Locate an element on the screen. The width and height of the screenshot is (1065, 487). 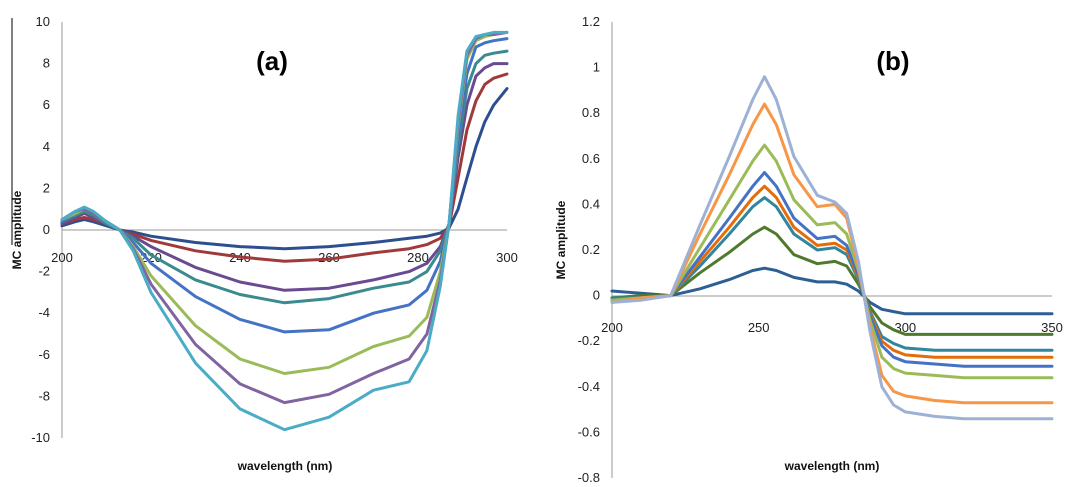
panel-a-x-tick-label: 300 is located at coordinates (507, 257).